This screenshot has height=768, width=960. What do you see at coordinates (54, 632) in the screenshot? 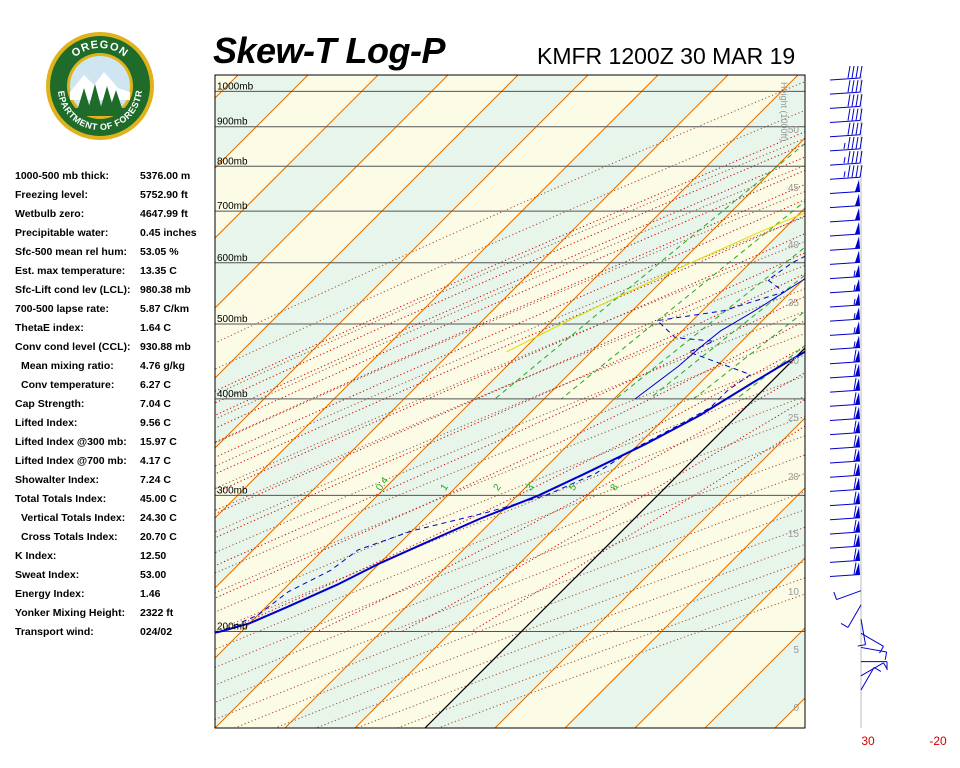
I see `stat-label: Transport wind:` at bounding box center [54, 632].